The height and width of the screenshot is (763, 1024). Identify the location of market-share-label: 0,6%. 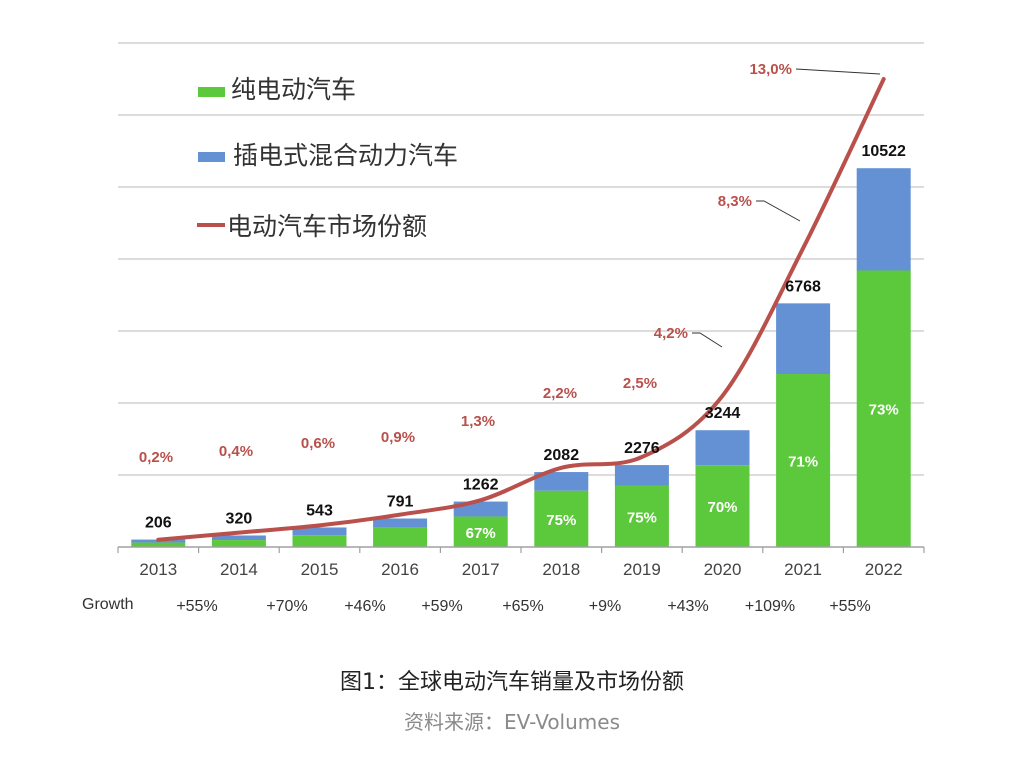
(318, 443).